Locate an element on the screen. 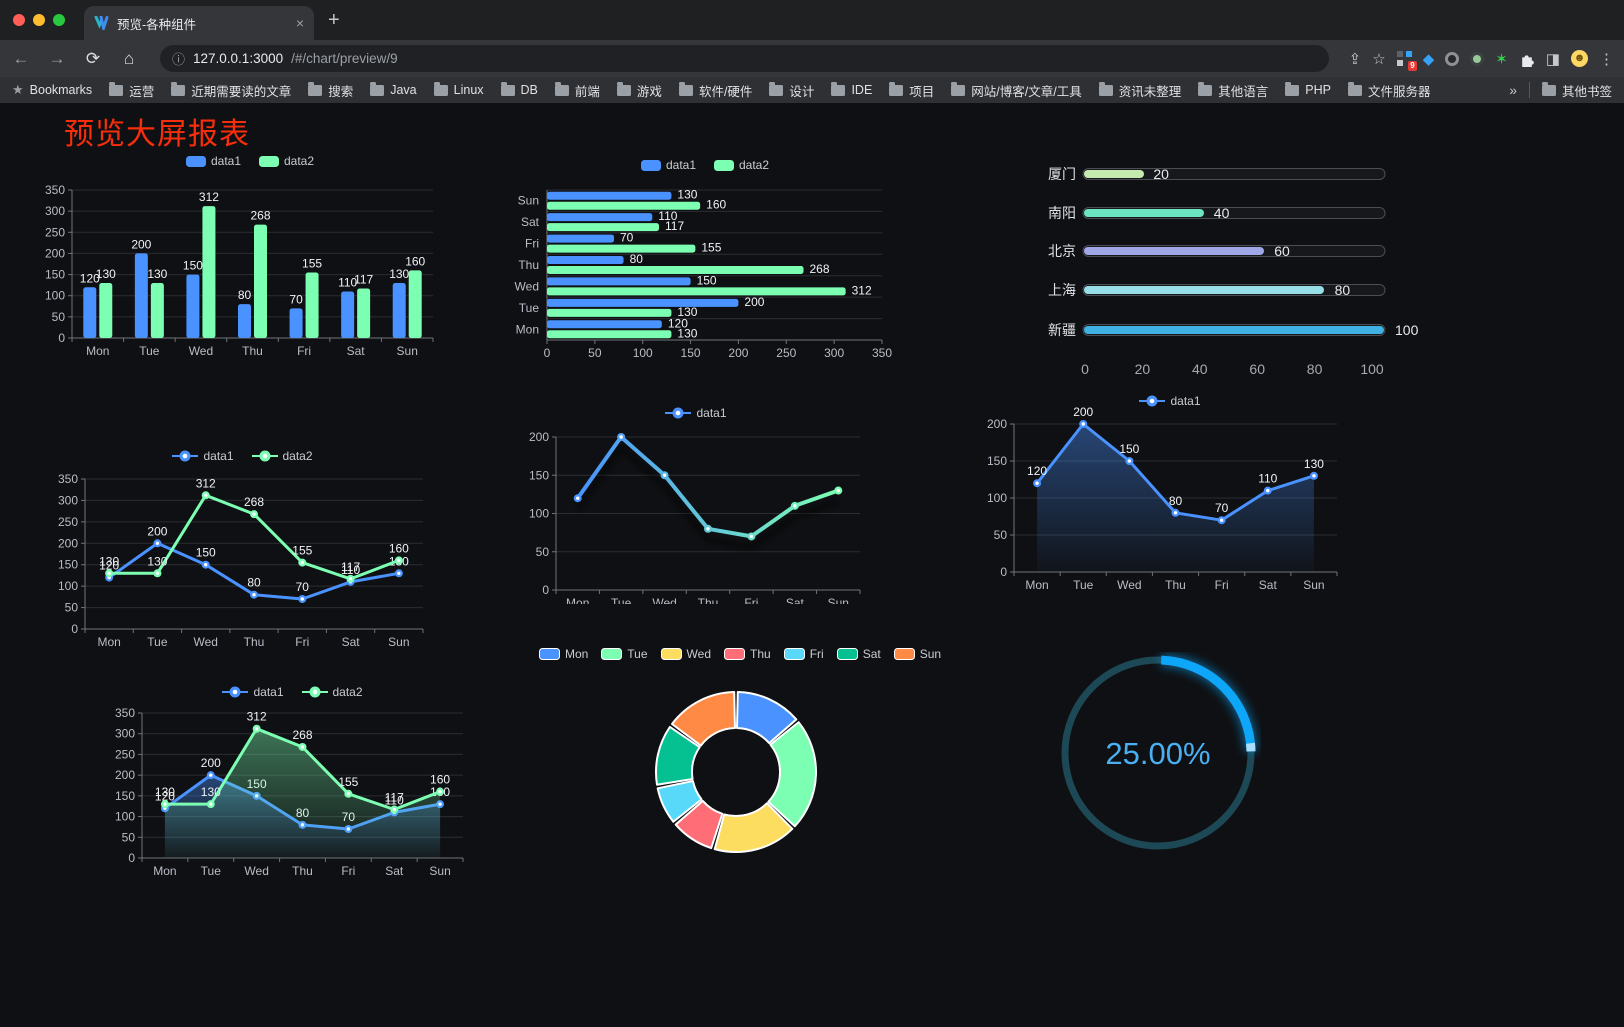 This screenshot has width=1624, height=1027. bookmark-folder-item: Linux is located at coordinates (458, 89).